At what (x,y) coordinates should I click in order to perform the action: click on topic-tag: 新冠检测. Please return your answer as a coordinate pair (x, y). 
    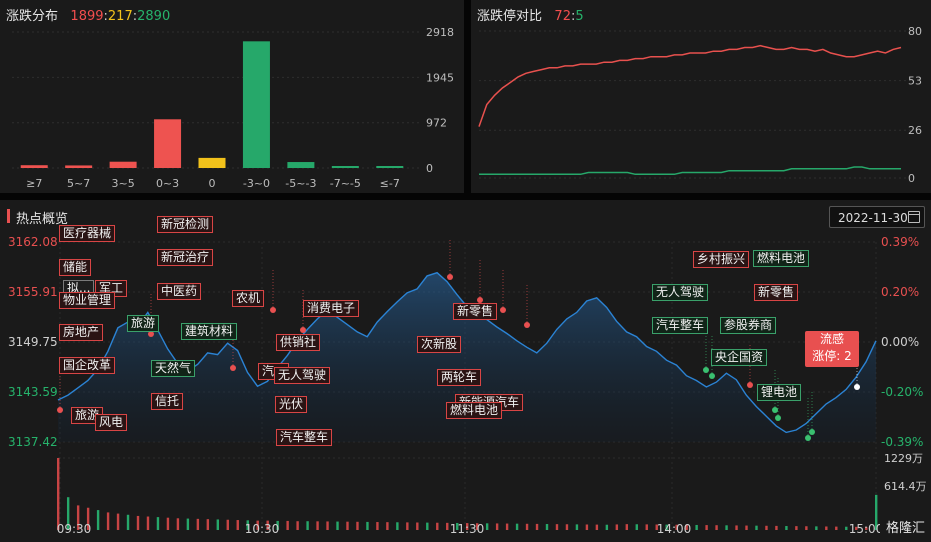
    Looking at the image, I should click on (185, 224).